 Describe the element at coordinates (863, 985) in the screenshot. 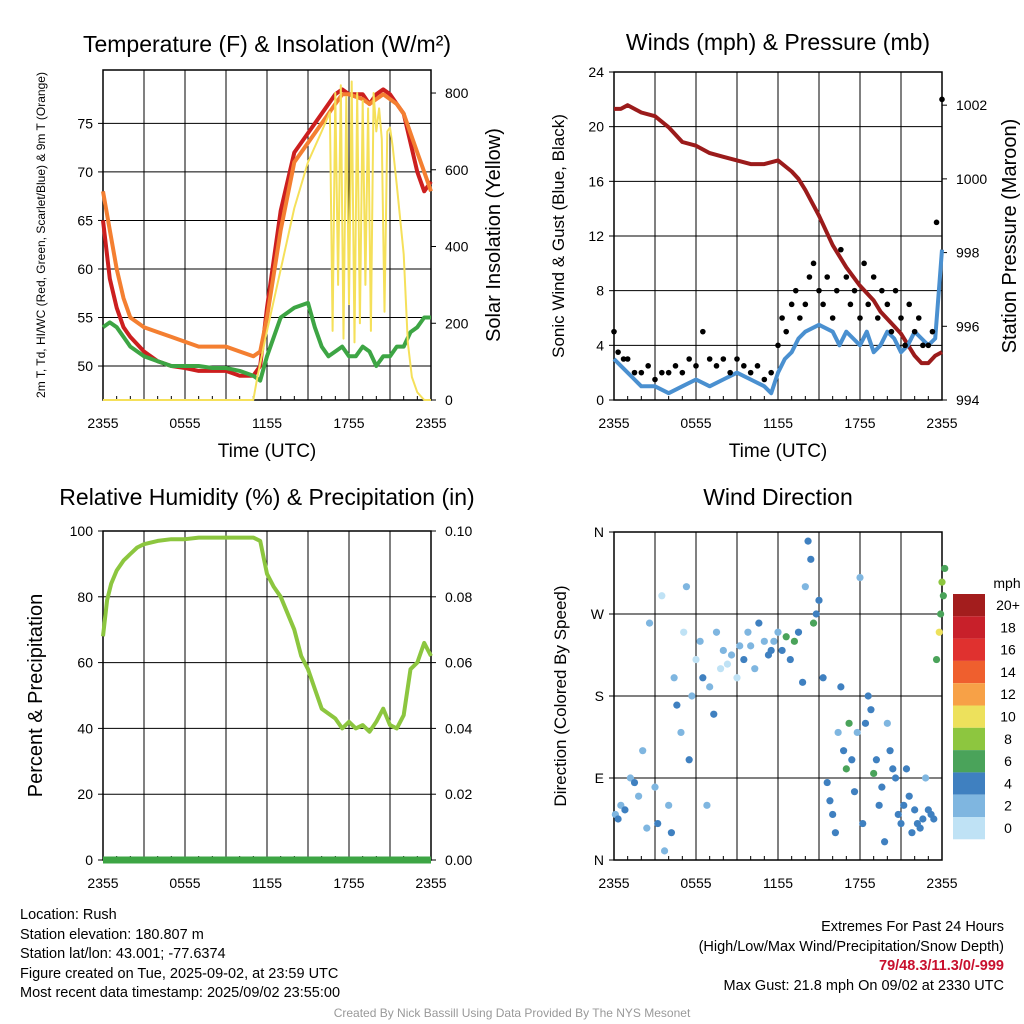

I see `max-gust: Max Gust: 21.8 mph On 09/02 at 2330 UTC` at that location.